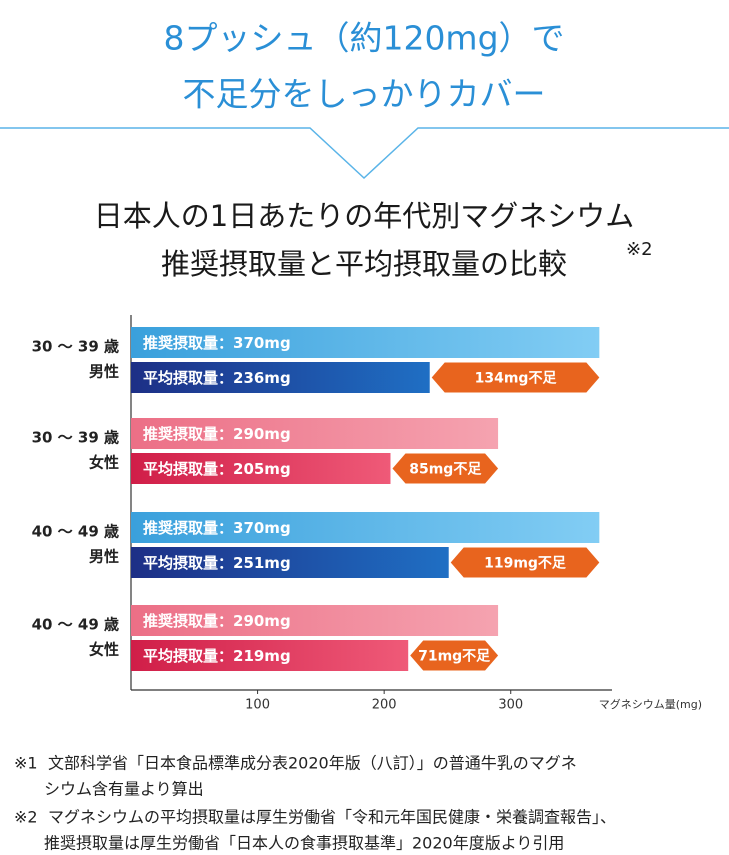  Describe the element at coordinates (217, 469) in the screenshot. I see `bar-label: 平均摂取量：205mg` at that location.